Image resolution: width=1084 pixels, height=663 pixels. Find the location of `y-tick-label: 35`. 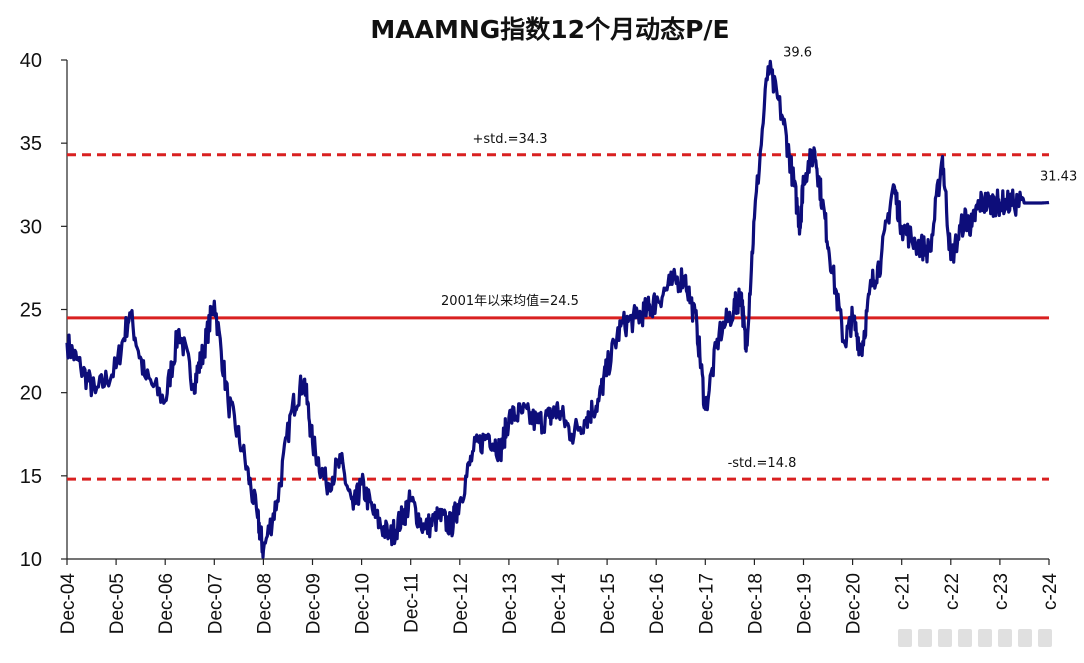

y-tick-label: 35 is located at coordinates (31, 144).